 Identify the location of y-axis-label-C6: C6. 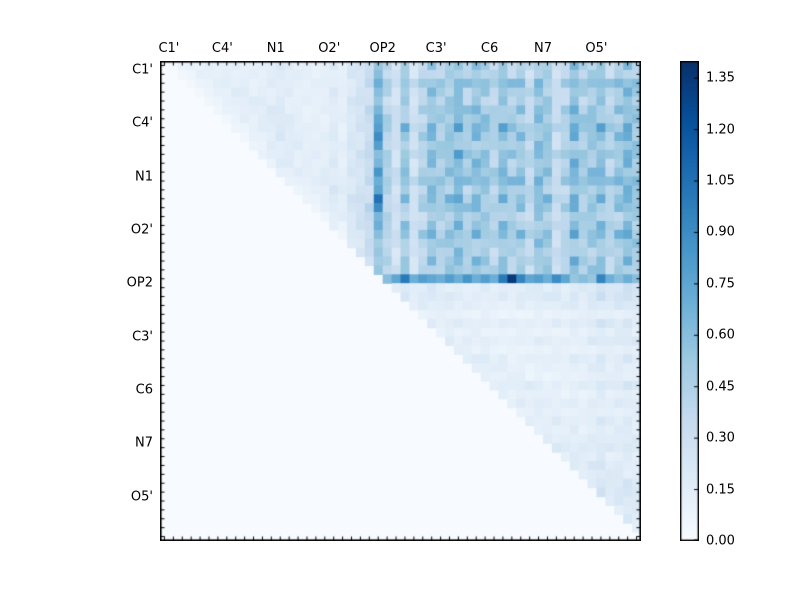
(144, 390).